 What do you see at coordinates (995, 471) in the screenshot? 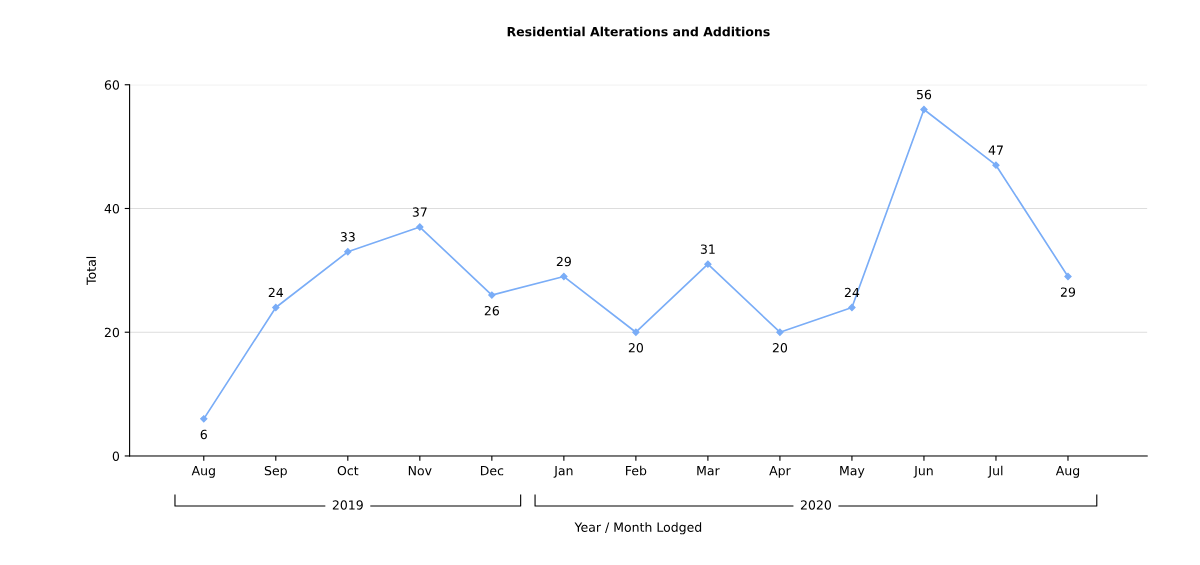
I see `x-tick-label: Jul` at bounding box center [995, 471].